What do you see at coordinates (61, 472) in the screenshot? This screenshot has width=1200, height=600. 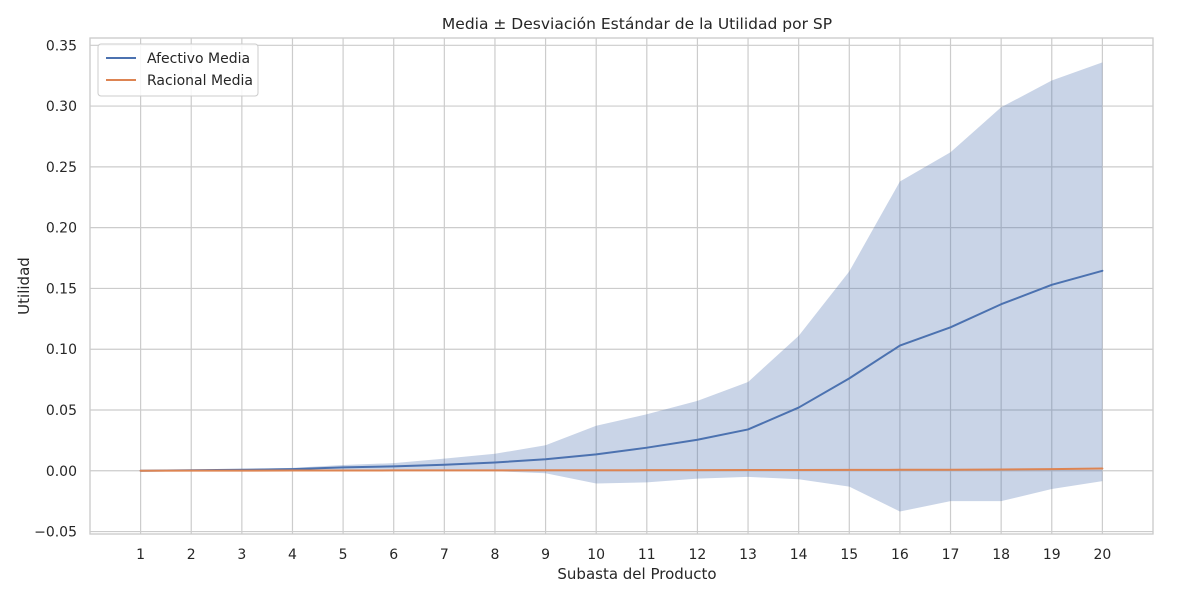 I see `y-tick-label: 0.00` at bounding box center [61, 472].